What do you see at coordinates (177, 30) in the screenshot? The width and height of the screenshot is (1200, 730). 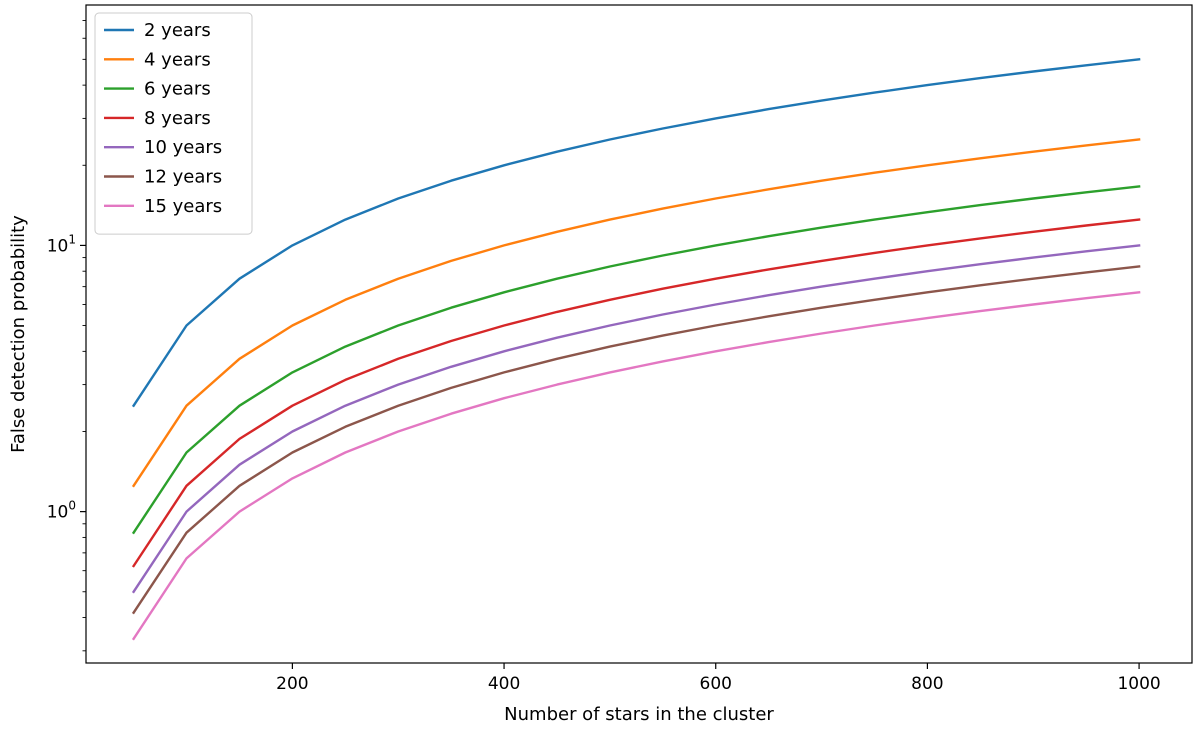 I see `legend-label: 2 years` at bounding box center [177, 30].